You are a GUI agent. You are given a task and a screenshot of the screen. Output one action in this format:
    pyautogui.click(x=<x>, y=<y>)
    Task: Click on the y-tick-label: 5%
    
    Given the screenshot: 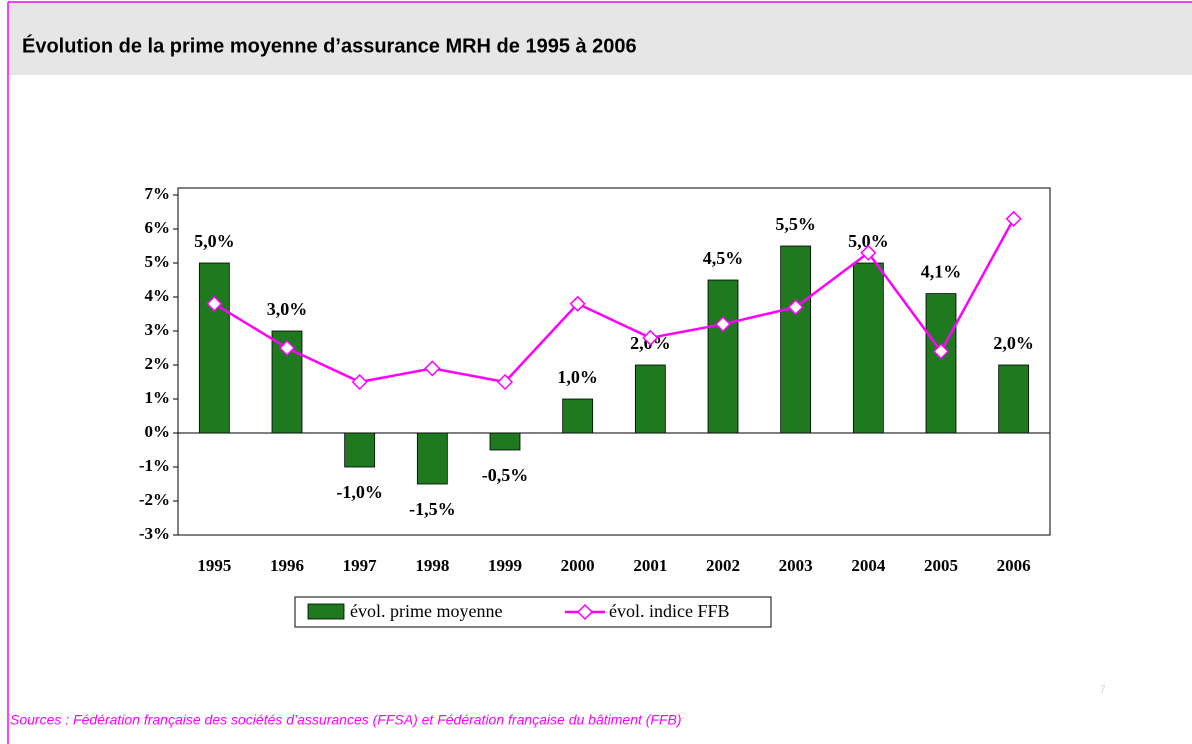 What is the action you would take?
    pyautogui.click(x=158, y=261)
    